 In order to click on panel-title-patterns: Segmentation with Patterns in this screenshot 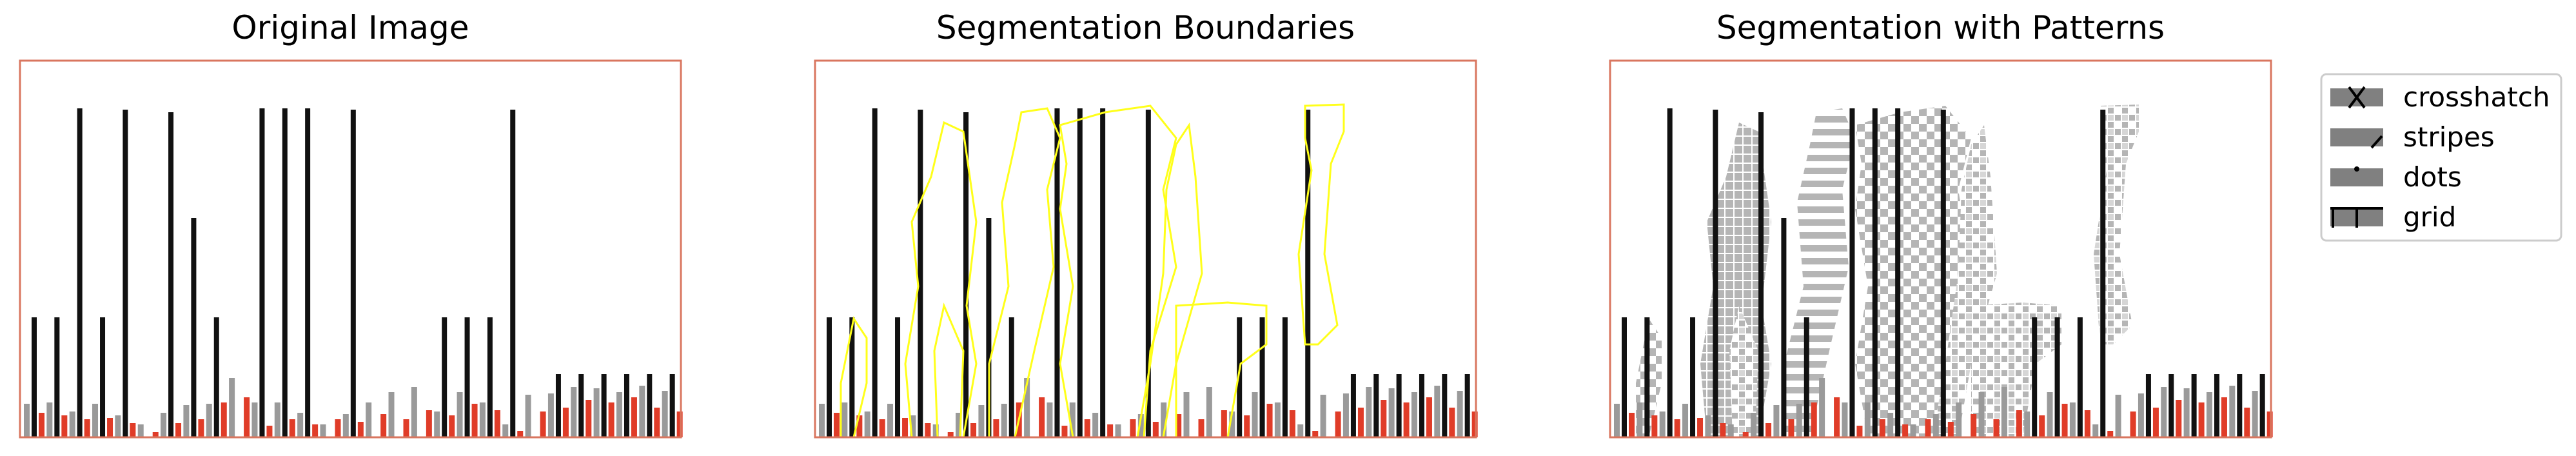, I will do `click(1941, 27)`.